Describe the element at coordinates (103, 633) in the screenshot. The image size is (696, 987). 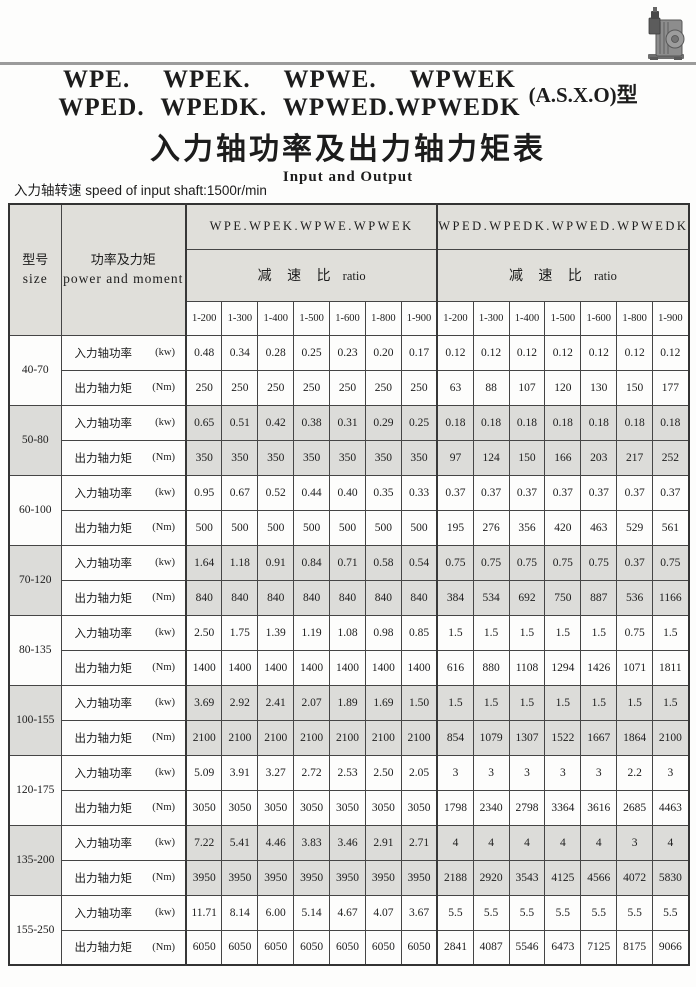
I see `power-label: 入力轴功率` at that location.